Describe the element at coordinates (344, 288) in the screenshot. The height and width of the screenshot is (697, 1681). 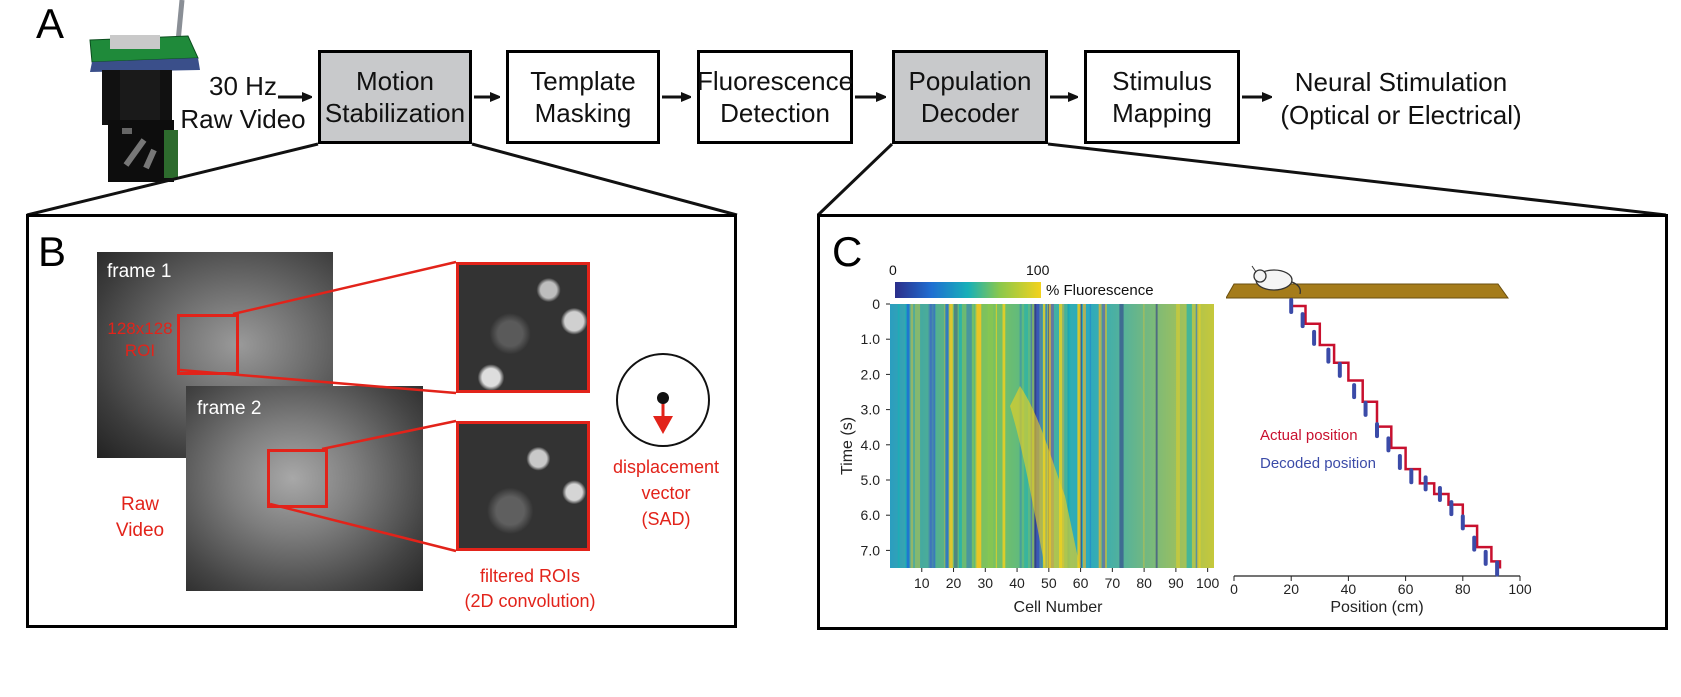
I see `zoom-line-roi1-top` at that location.